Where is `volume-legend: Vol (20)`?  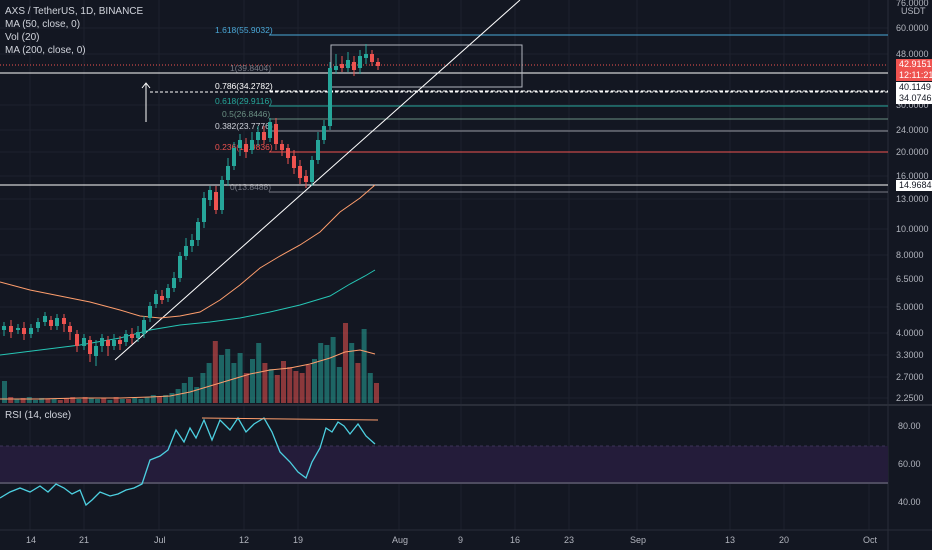
volume-legend: Vol (20) is located at coordinates (22, 37).